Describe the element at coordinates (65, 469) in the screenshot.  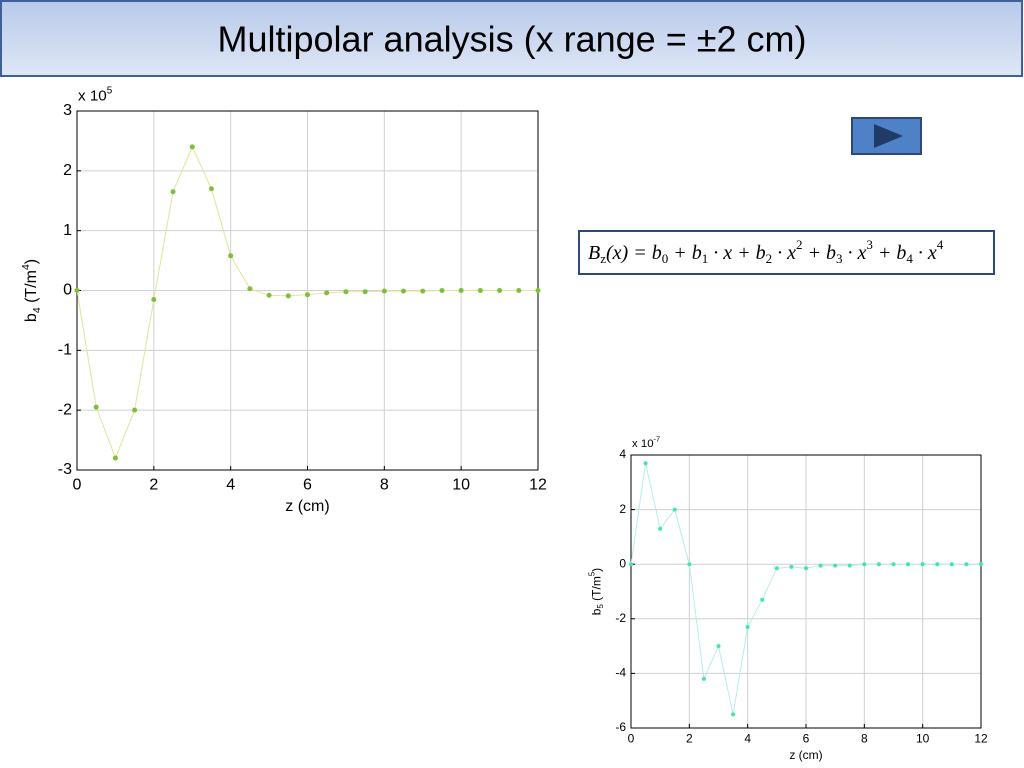
I see `y-tick-label: -3` at that location.